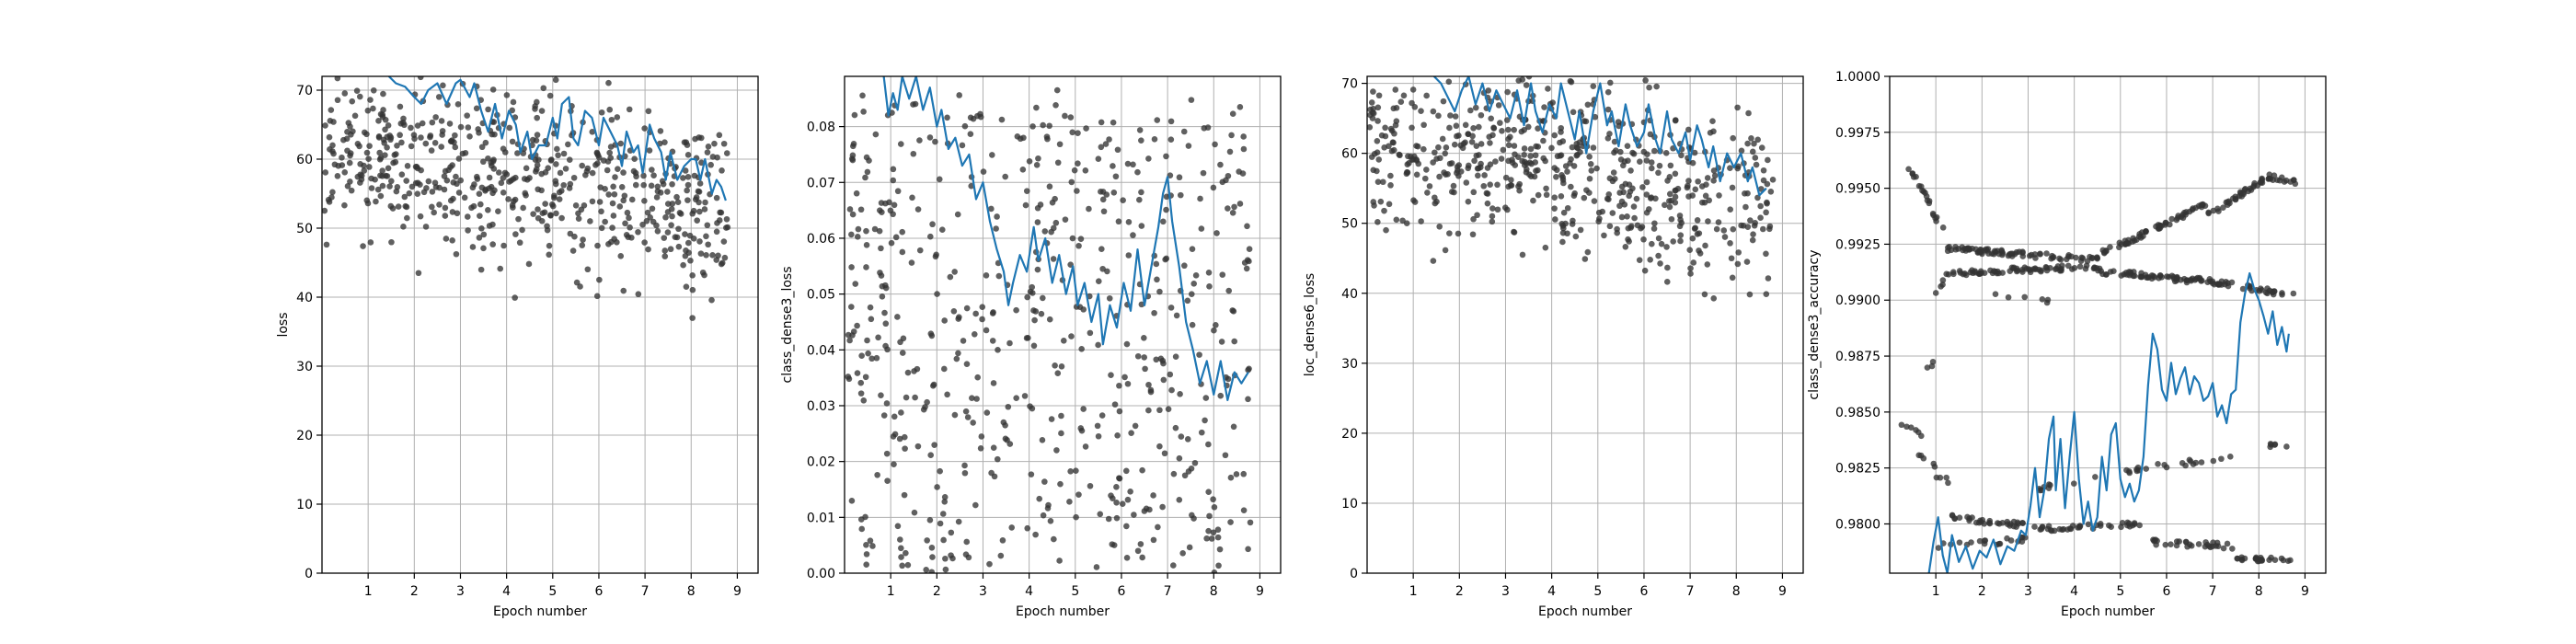 The width and height of the screenshot is (2576, 644). Describe the element at coordinates (1260, 591) in the screenshot. I see `x-tick-label: 9` at that location.